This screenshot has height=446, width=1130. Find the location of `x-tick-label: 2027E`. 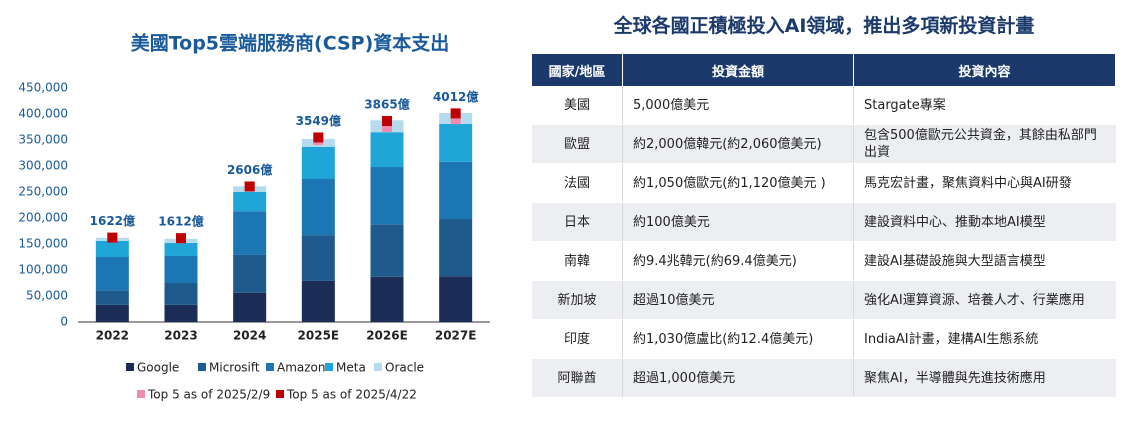

x-tick-label: 2027E is located at coordinates (456, 336).